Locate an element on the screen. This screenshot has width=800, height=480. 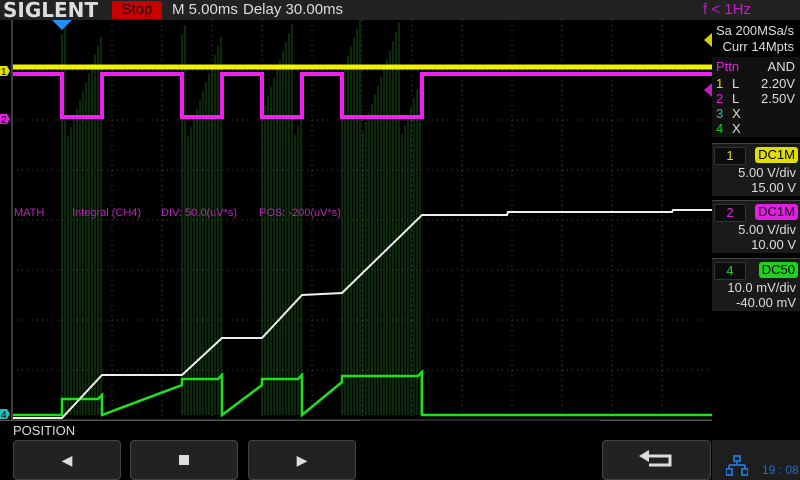
channel-scale: 10.0 mV/div is located at coordinates (761, 287).